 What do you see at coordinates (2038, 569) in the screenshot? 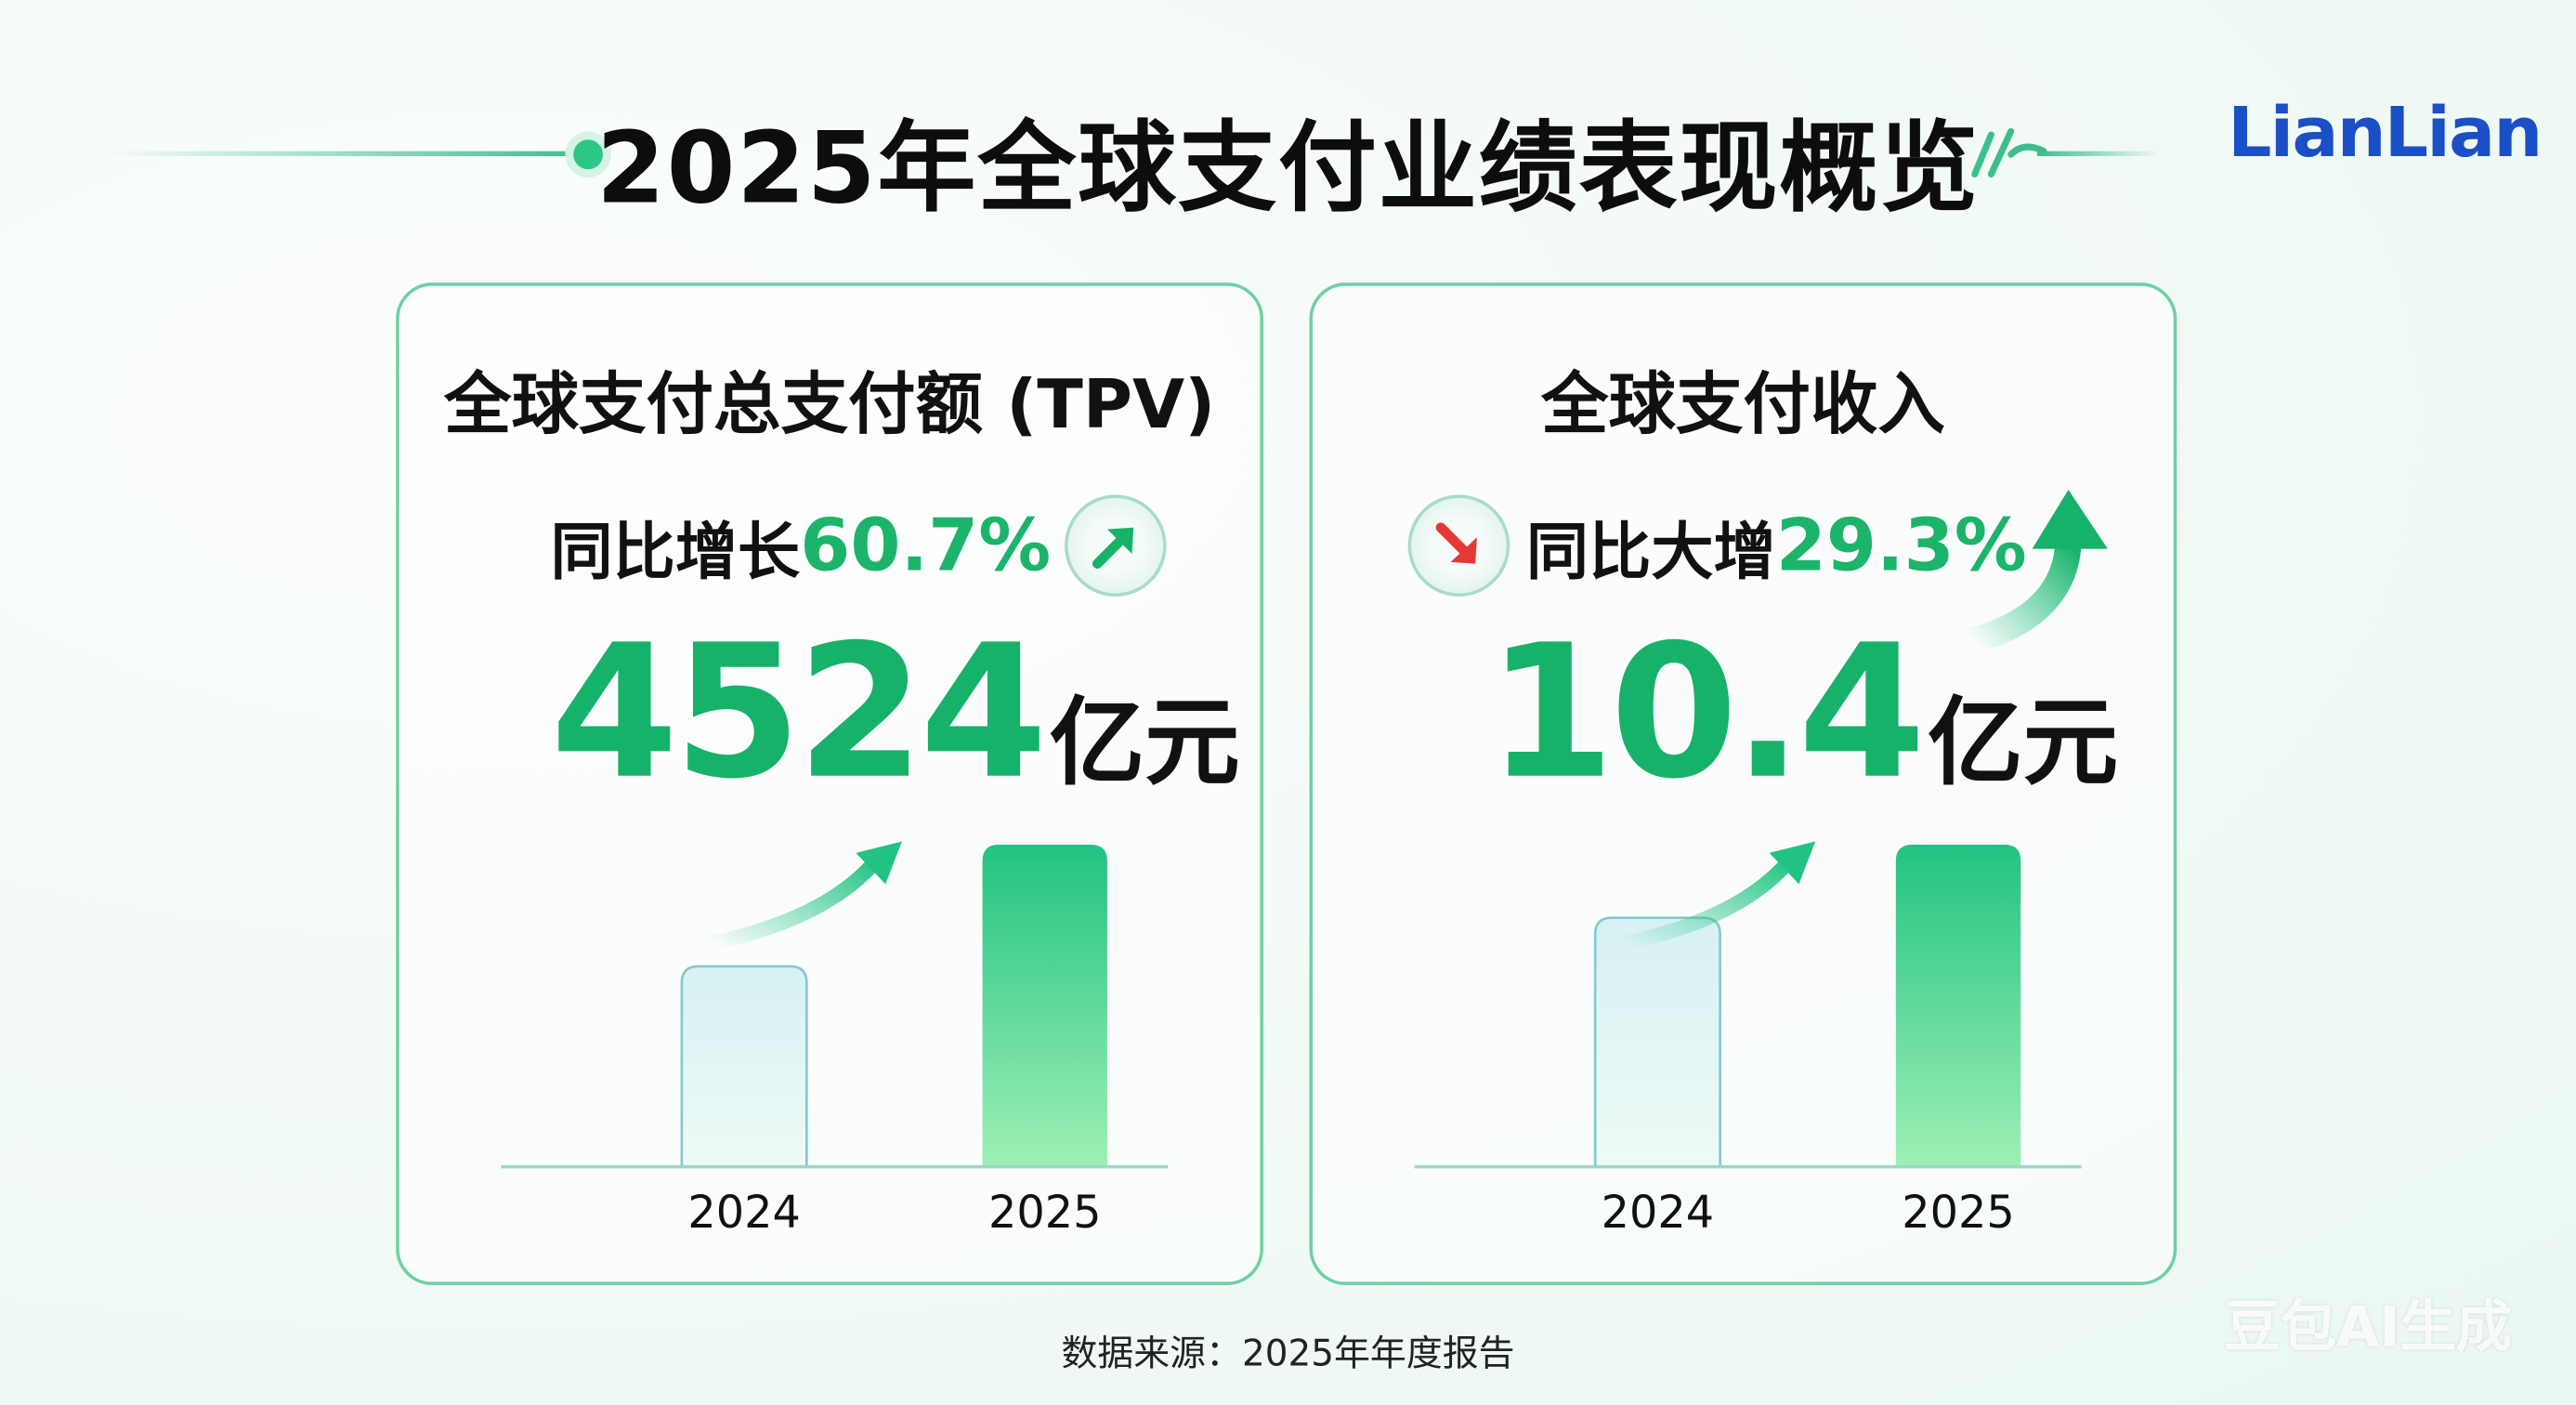
I see `big-arrow-up-icon` at bounding box center [2038, 569].